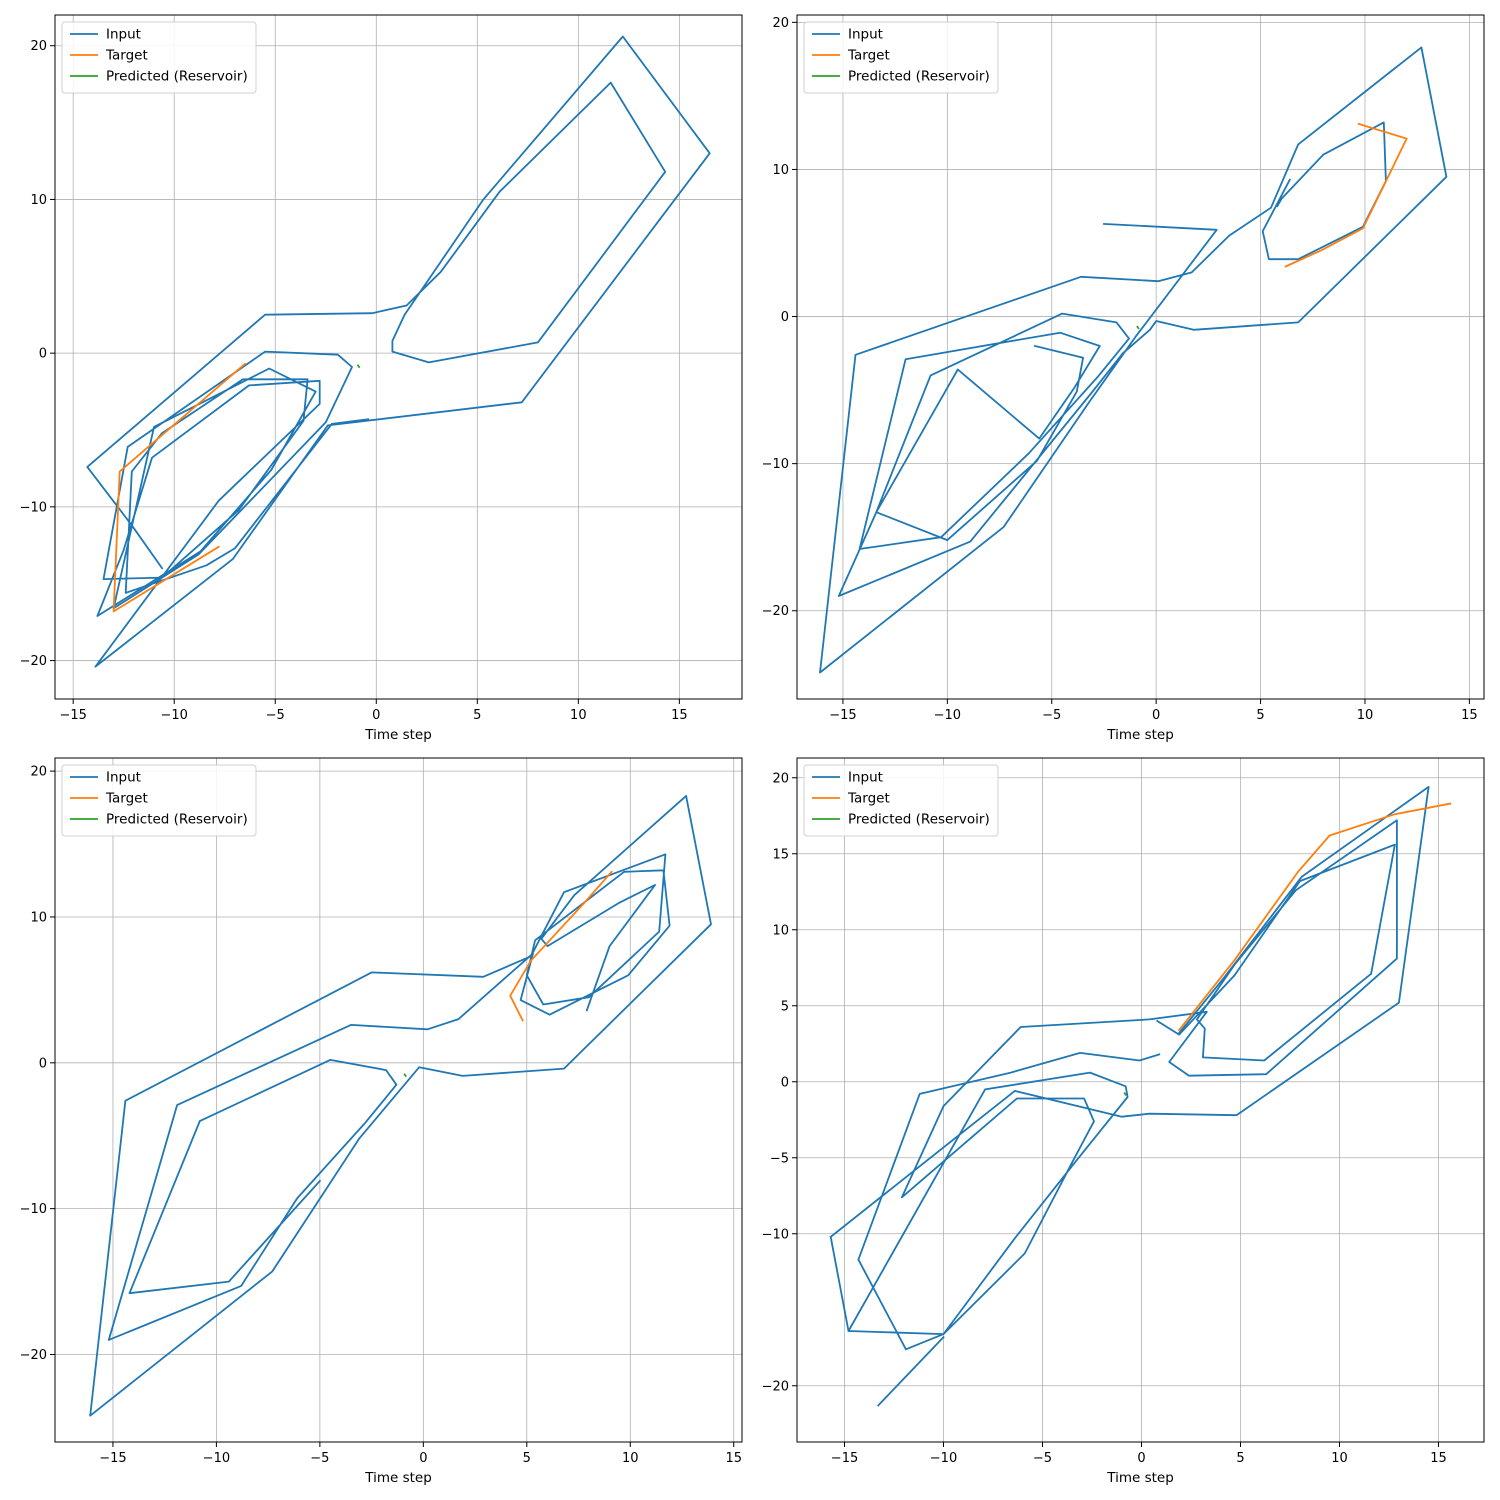  Describe the element at coordinates (779, 1158) in the screenshot. I see `y-tick-label: −5` at that location.